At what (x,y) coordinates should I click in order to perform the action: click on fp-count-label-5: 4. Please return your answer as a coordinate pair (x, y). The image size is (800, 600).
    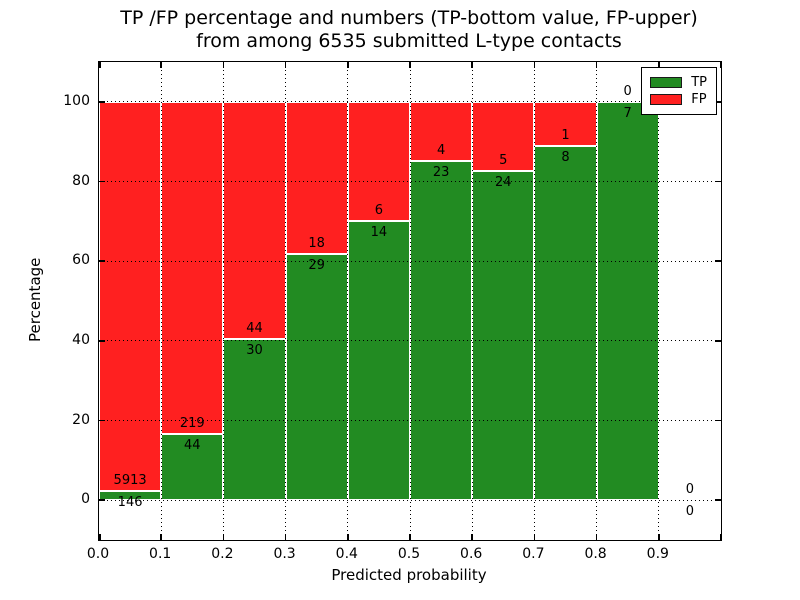
    Looking at the image, I should click on (441, 150).